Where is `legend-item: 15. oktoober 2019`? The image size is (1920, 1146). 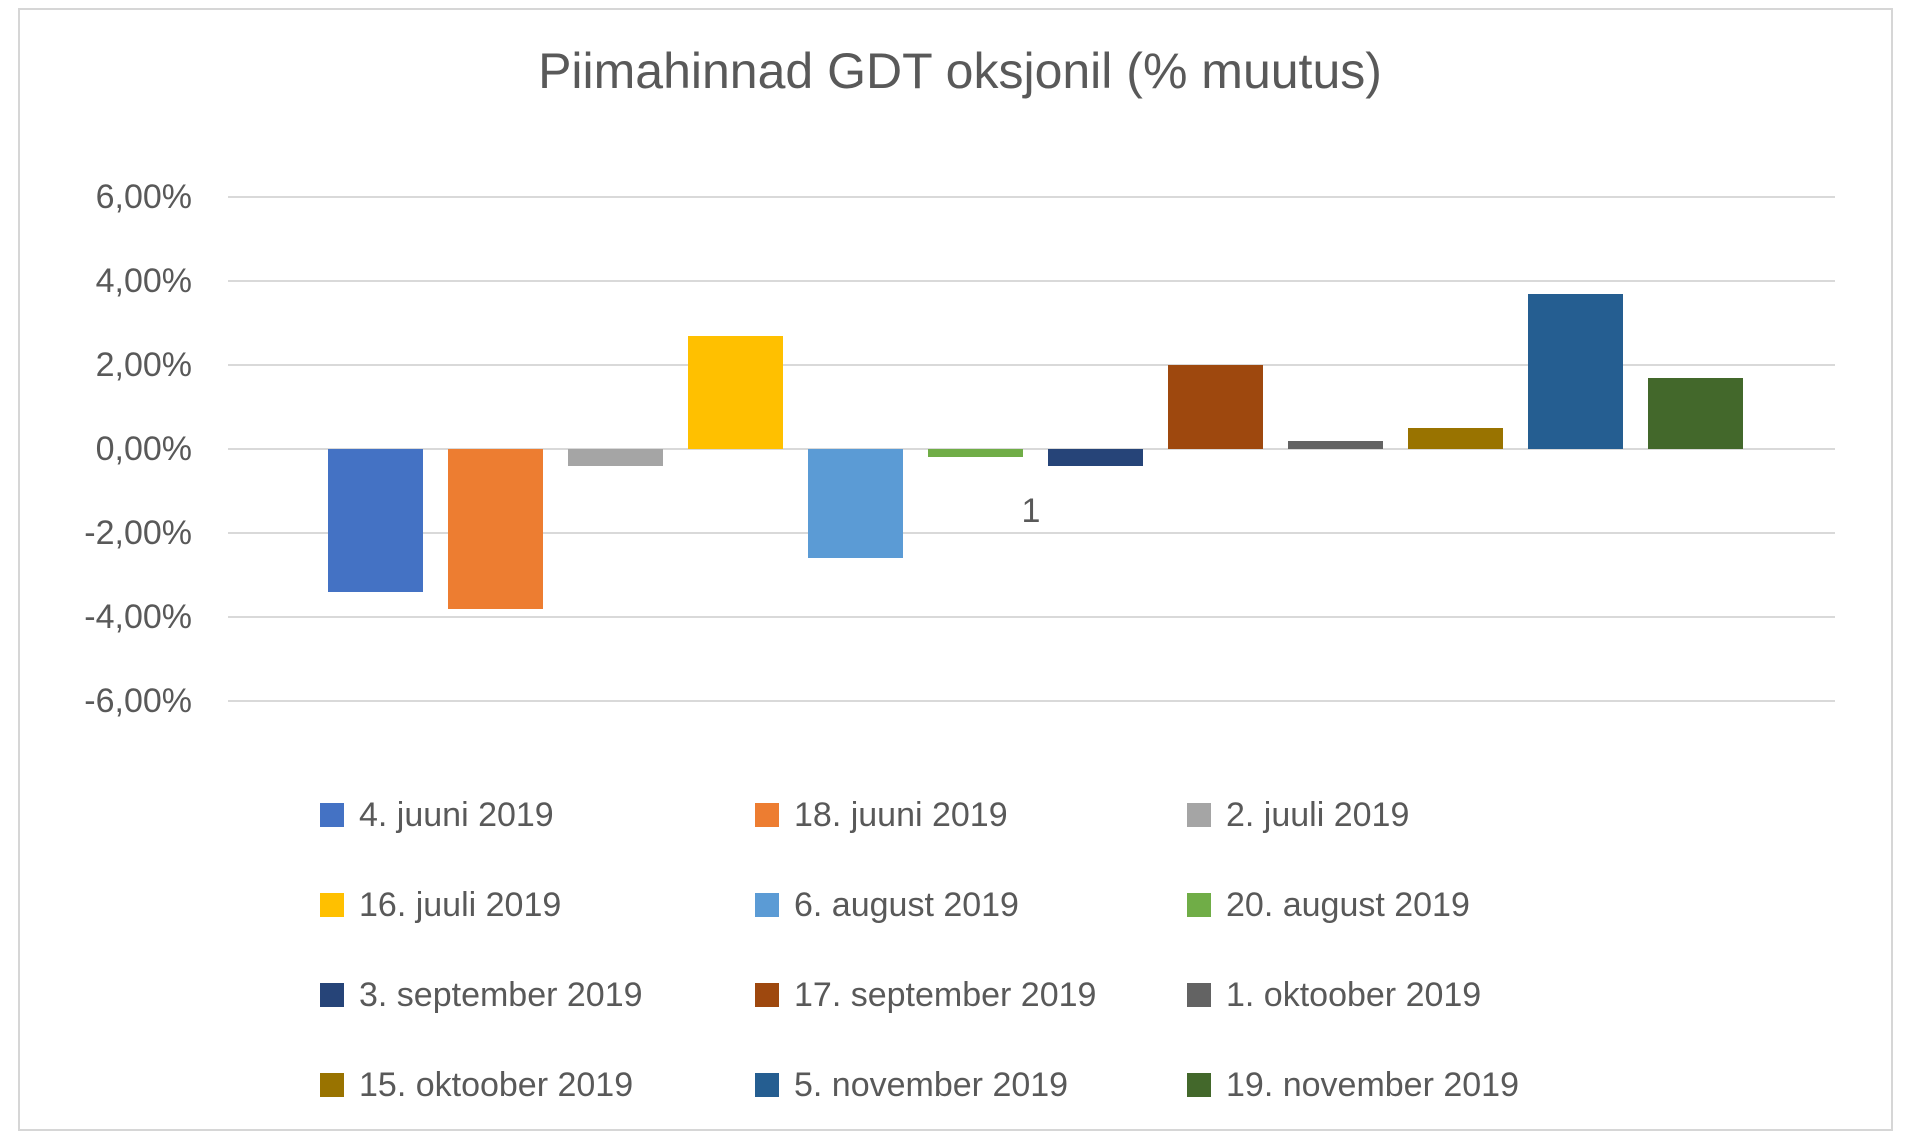
legend-item: 15. oktoober 2019 is located at coordinates (476, 1085).